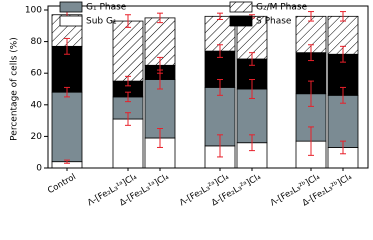 This screenshot has width=373, height=240. Describe the element at coordinates (62, 184) in the screenshot. I see `x-tick-label: Control` at that location.